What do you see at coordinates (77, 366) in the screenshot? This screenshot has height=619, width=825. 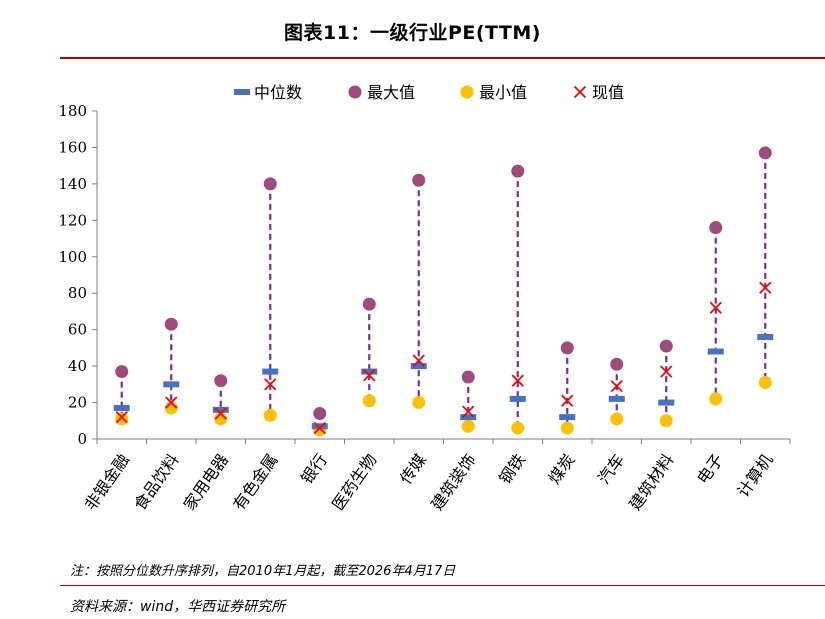 I see `y-tick-label: 40` at bounding box center [77, 366].